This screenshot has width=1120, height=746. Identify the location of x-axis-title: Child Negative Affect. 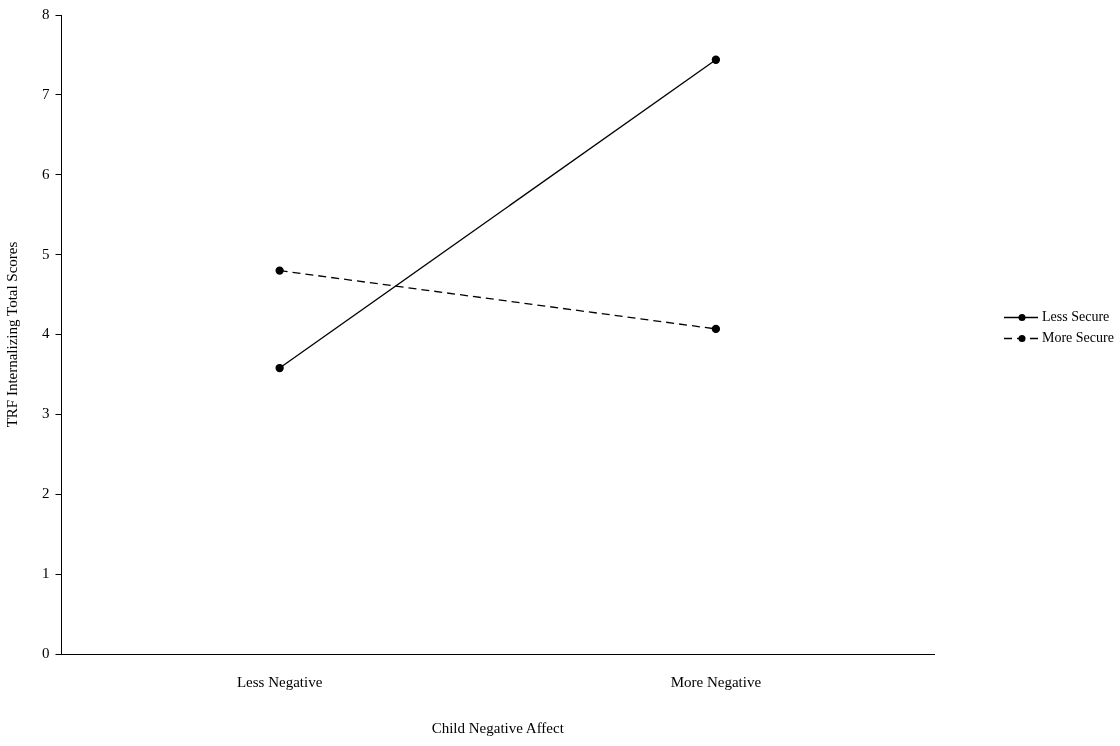
(498, 727).